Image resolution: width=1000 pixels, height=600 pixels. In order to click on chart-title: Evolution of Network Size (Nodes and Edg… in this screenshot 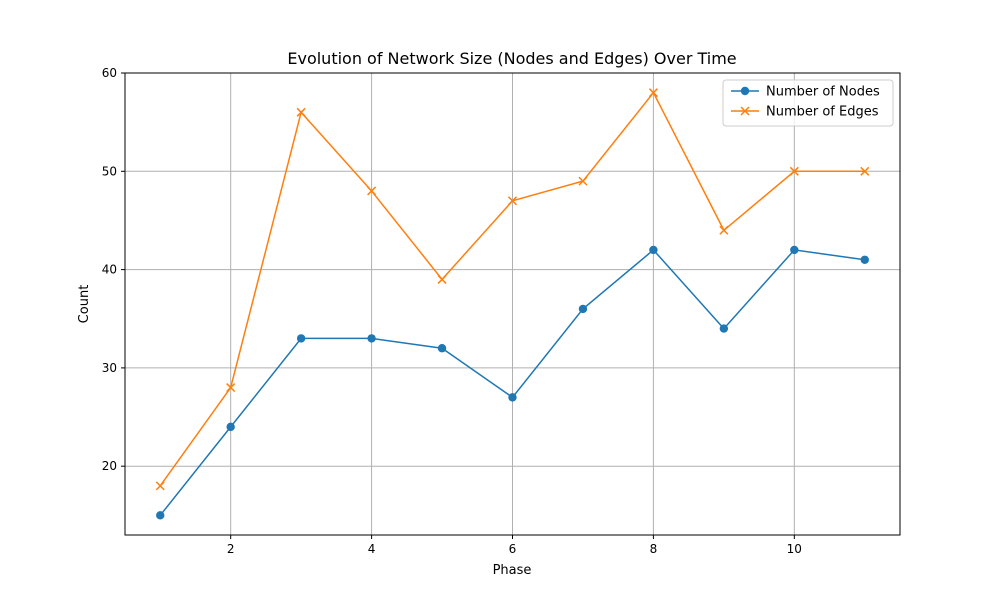, I will do `click(511, 58)`.